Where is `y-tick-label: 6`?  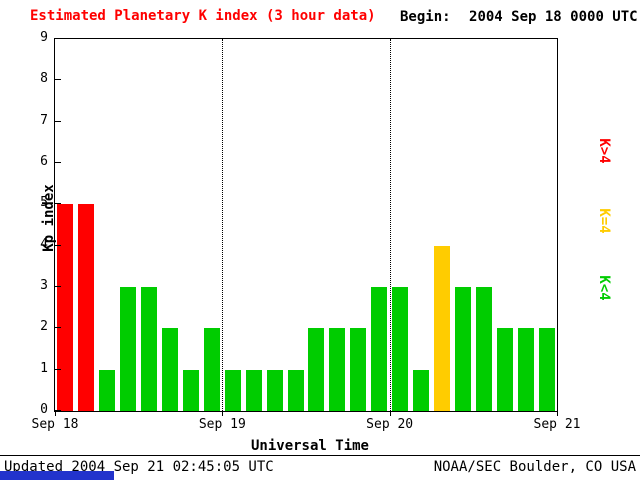
y-tick-label: 6 is located at coordinates (44, 161).